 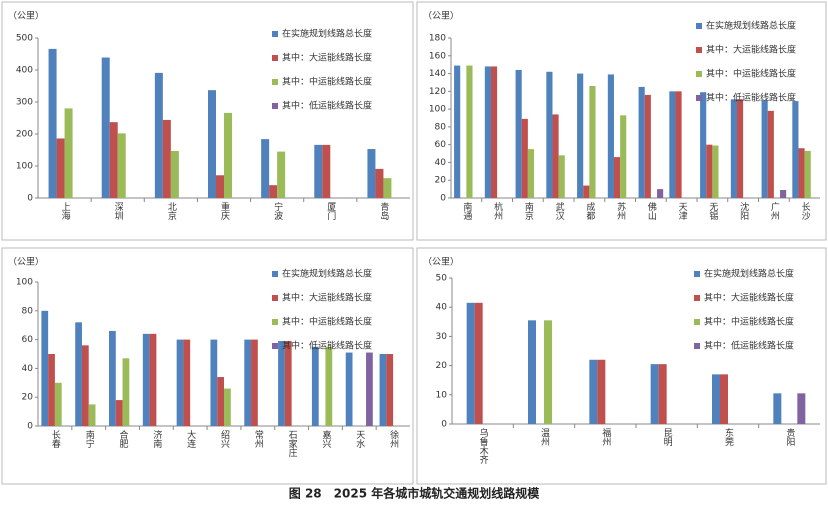 What do you see at coordinates (383, 211) in the screenshot?
I see `x-tick-label: 青岛` at bounding box center [383, 211].